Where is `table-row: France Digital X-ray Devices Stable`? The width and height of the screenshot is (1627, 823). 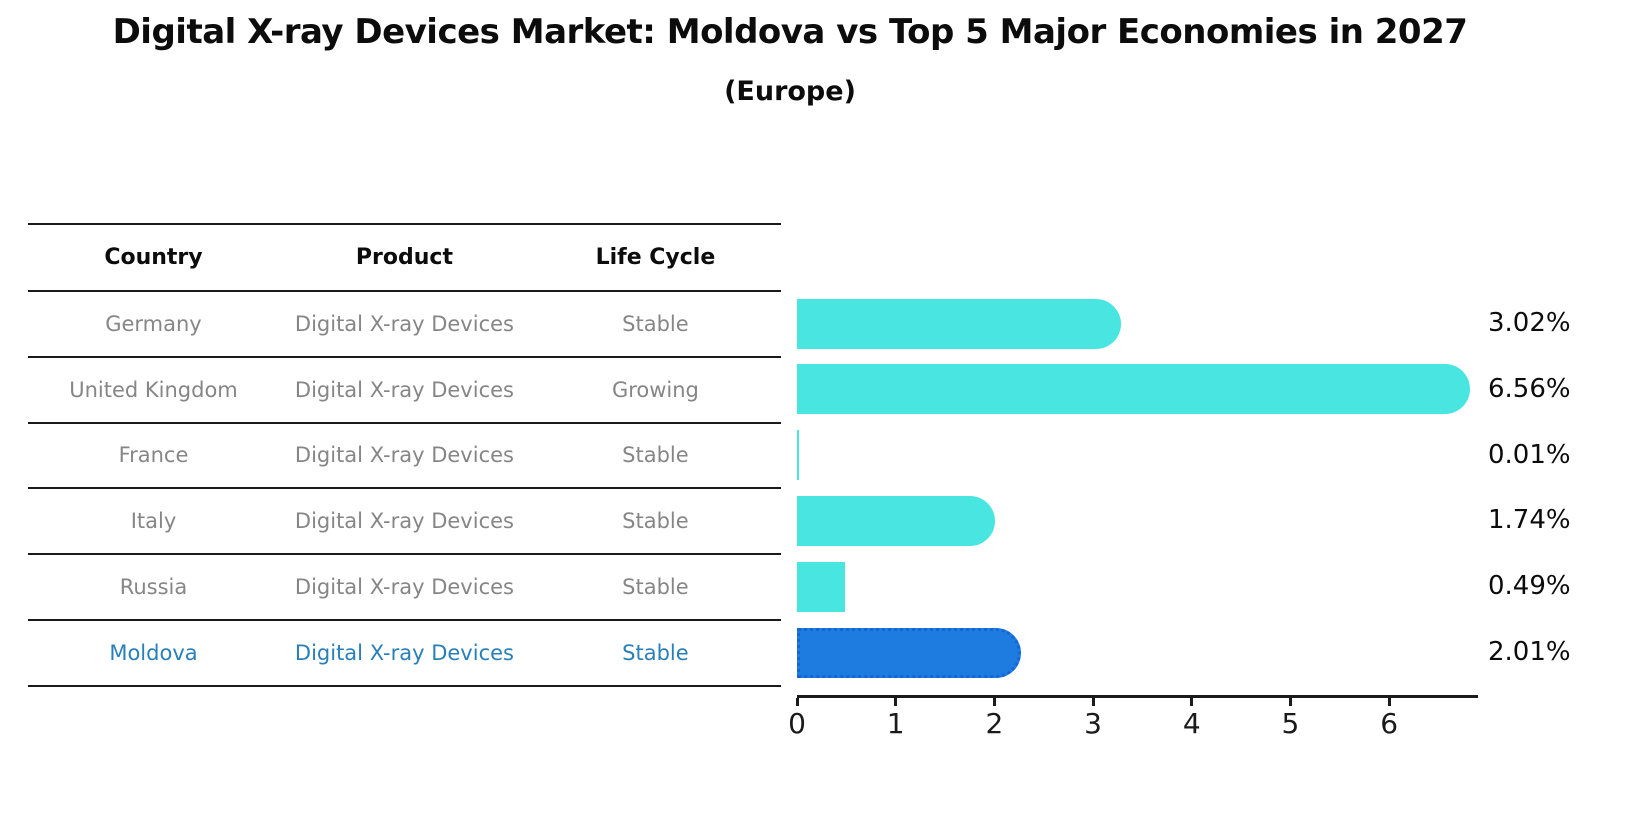
table-row: France Digital X-ray Devices Stable is located at coordinates (404, 457).